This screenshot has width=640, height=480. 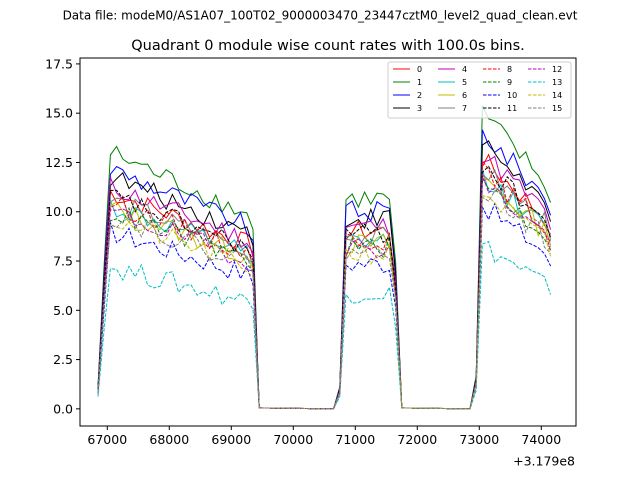 What do you see at coordinates (419, 95) in the screenshot?
I see `legend-label-2: 2` at bounding box center [419, 95].